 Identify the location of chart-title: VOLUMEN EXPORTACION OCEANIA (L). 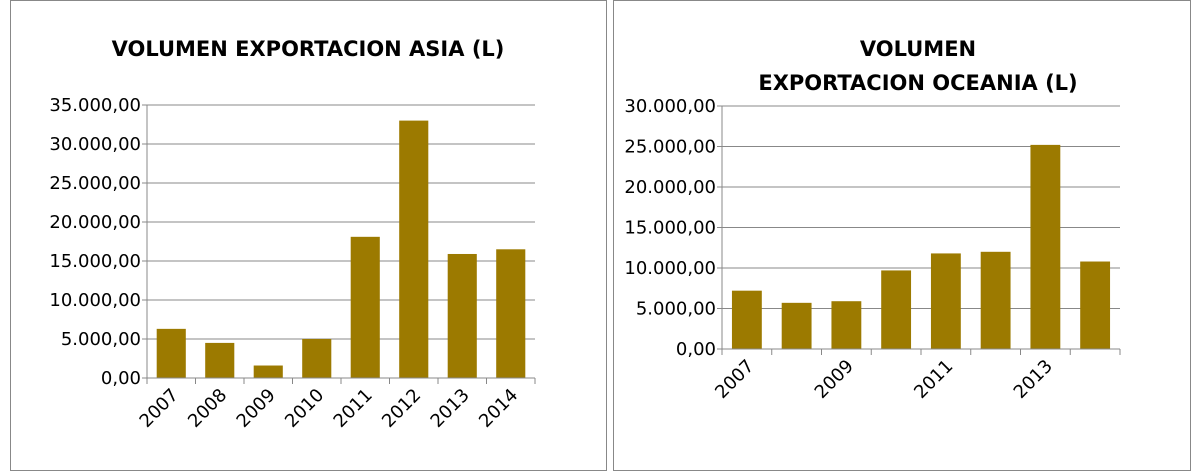
(917, 66).